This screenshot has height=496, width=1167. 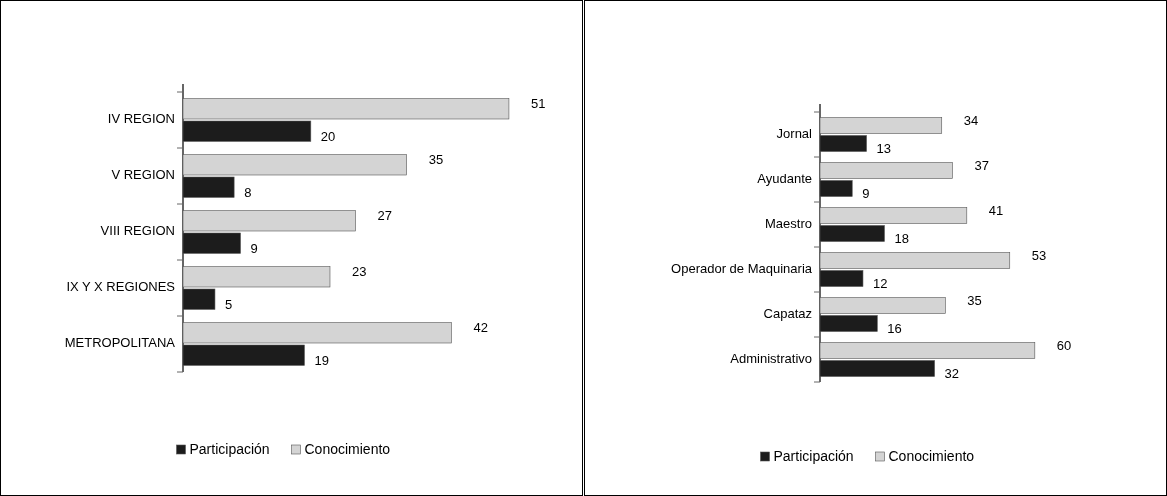 I want to click on data-label: 18, so click(x=901, y=238).